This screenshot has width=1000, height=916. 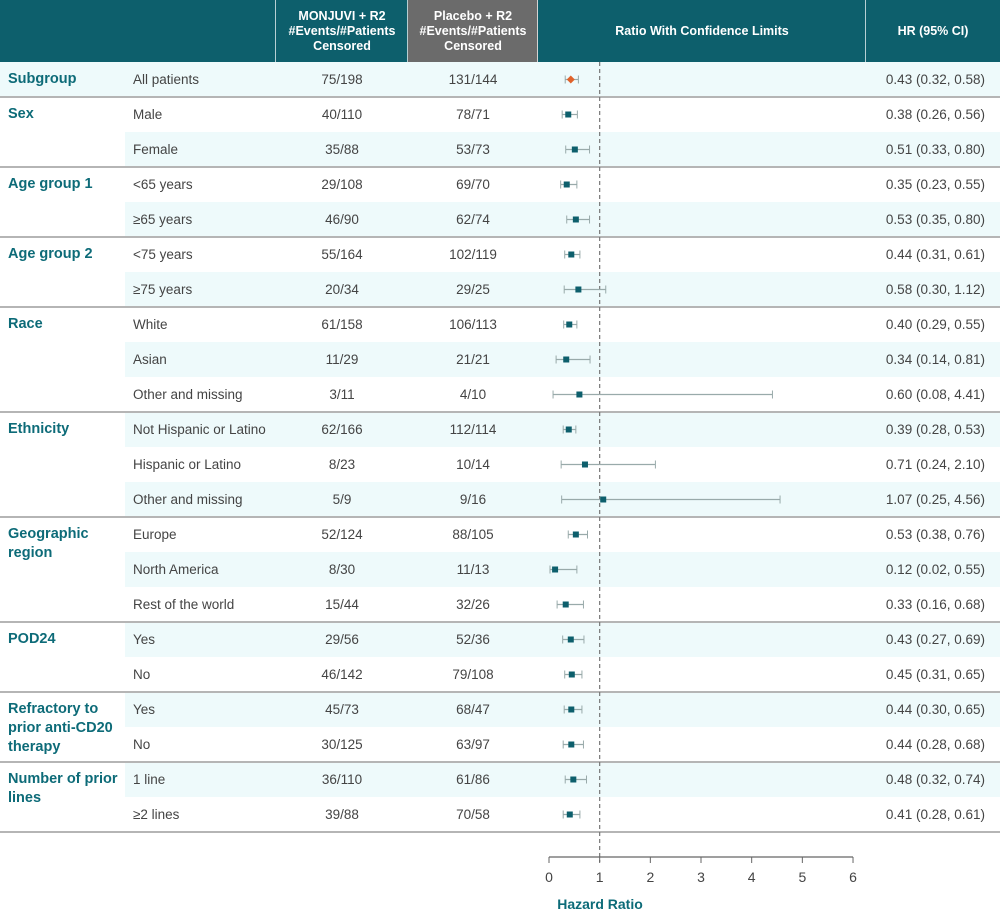 I want to click on monjuvi-events: 20/34, so click(x=342, y=289).